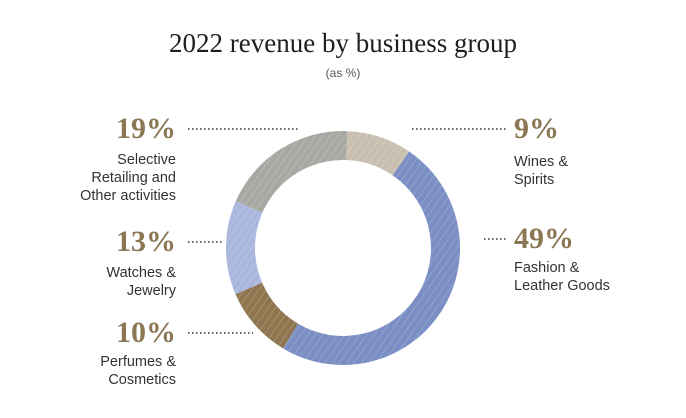 Image resolution: width=686 pixels, height=418 pixels. I want to click on wines-spirits-label: Wines & Spirits, so click(541, 171).